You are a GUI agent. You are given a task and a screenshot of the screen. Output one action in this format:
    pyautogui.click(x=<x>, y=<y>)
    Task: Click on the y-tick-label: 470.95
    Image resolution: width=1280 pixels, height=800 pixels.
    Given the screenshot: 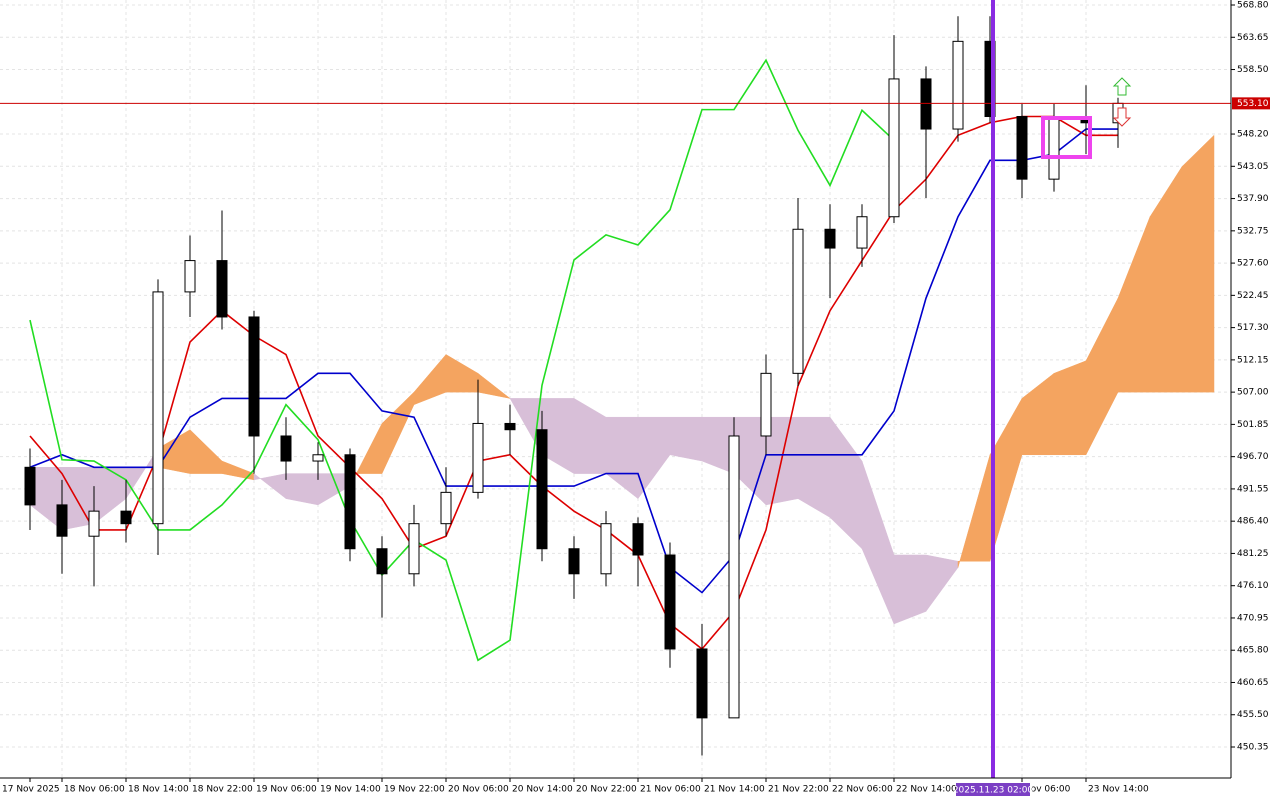 What is the action you would take?
    pyautogui.click(x=1253, y=618)
    